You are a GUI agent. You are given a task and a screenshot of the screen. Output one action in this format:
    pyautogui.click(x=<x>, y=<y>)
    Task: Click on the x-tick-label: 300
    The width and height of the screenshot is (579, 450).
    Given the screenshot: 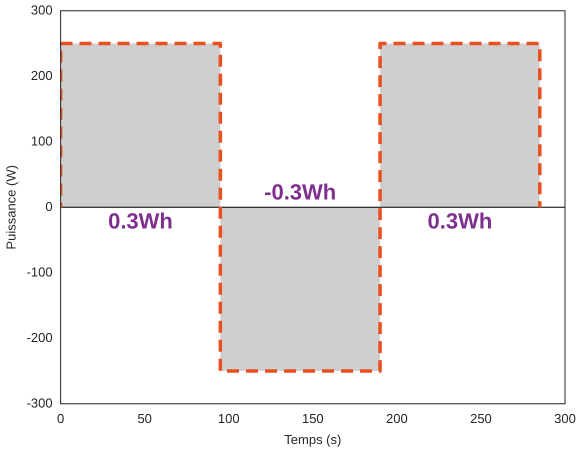 What is the action you would take?
    pyautogui.click(x=565, y=418)
    